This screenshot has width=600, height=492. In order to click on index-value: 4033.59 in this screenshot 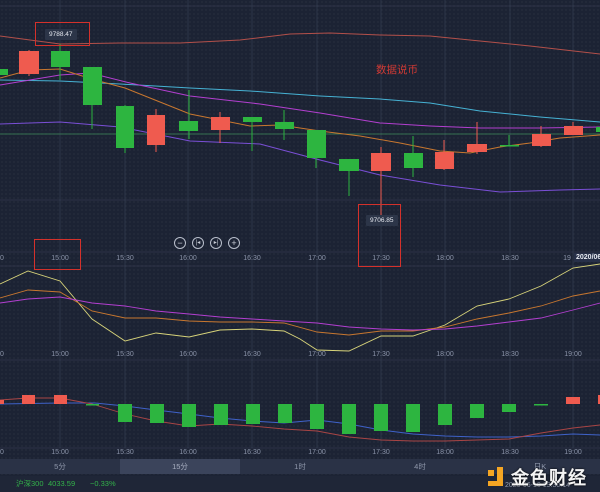, I will do `click(62, 483)`.